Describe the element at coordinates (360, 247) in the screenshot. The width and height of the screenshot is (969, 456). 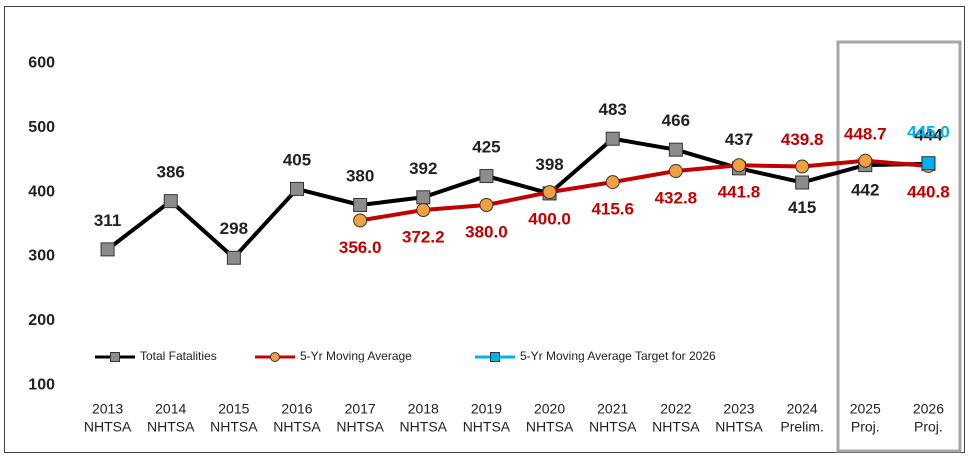
I see `data-label: 356.0` at that location.